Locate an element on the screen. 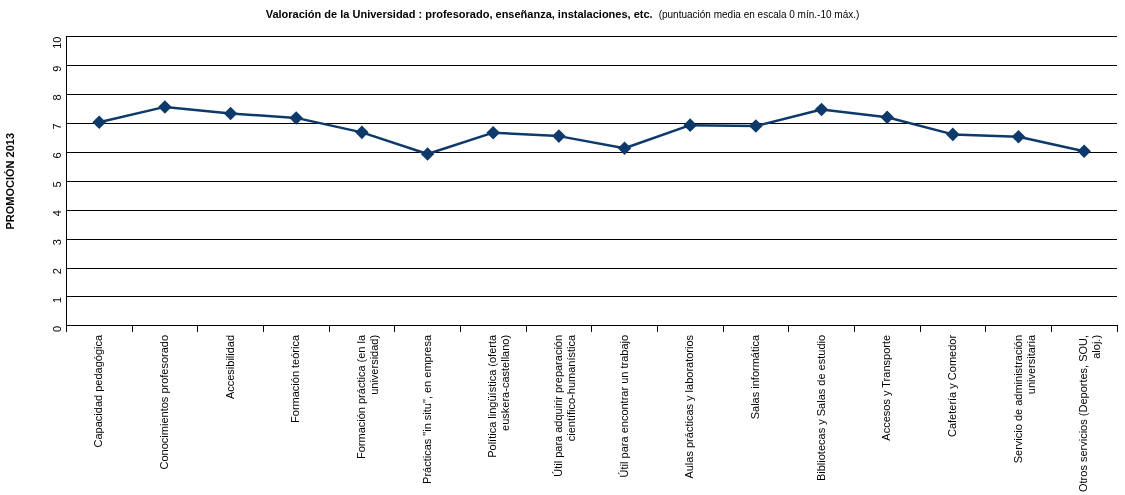 The image size is (1125, 495). y-tick-label: 9 is located at coordinates (57, 68).